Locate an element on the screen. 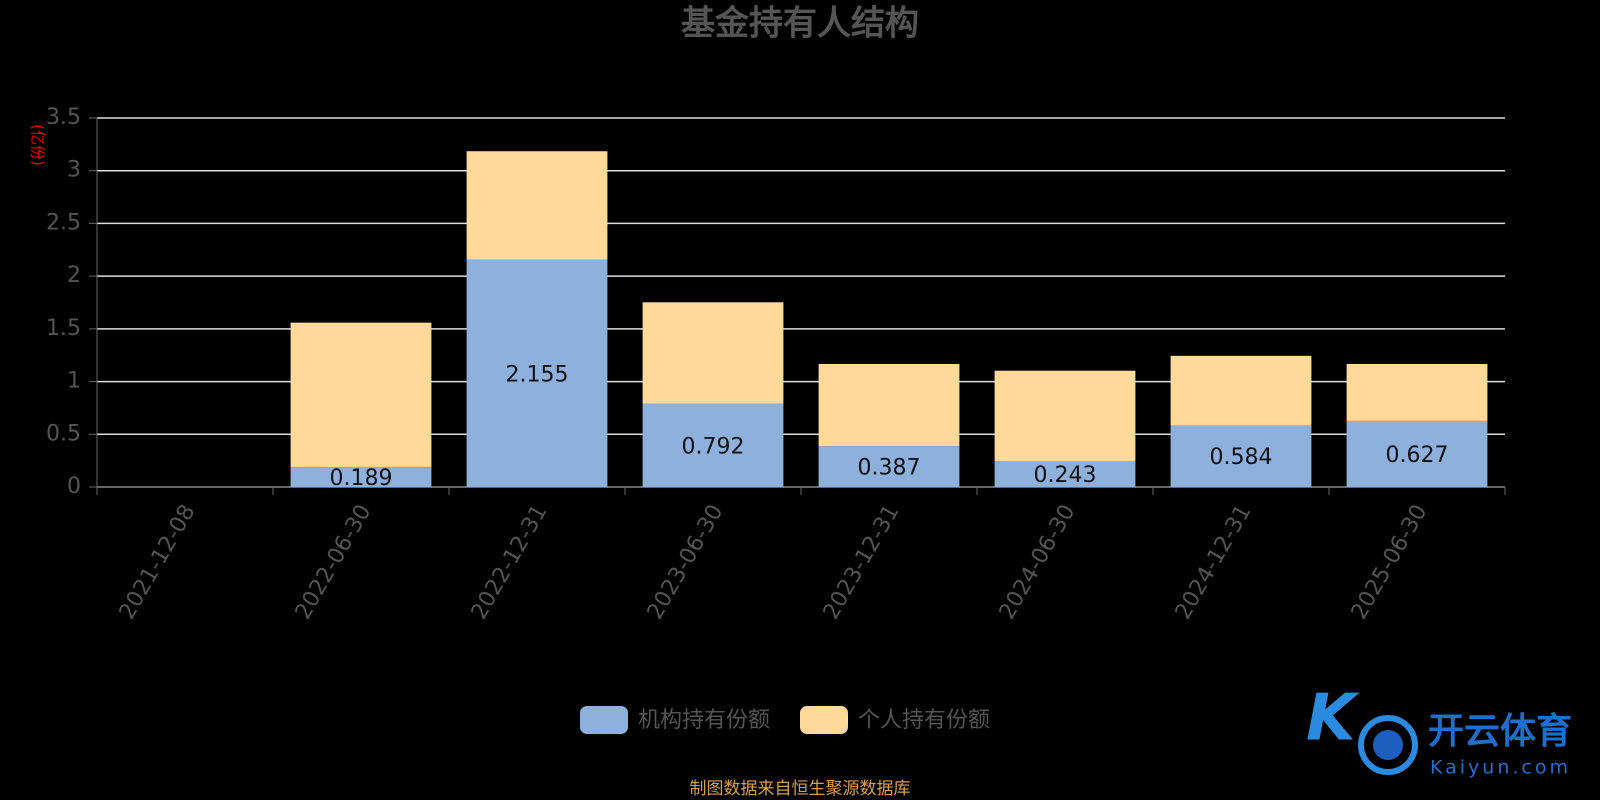  y-tick-label: 3 is located at coordinates (74, 170).